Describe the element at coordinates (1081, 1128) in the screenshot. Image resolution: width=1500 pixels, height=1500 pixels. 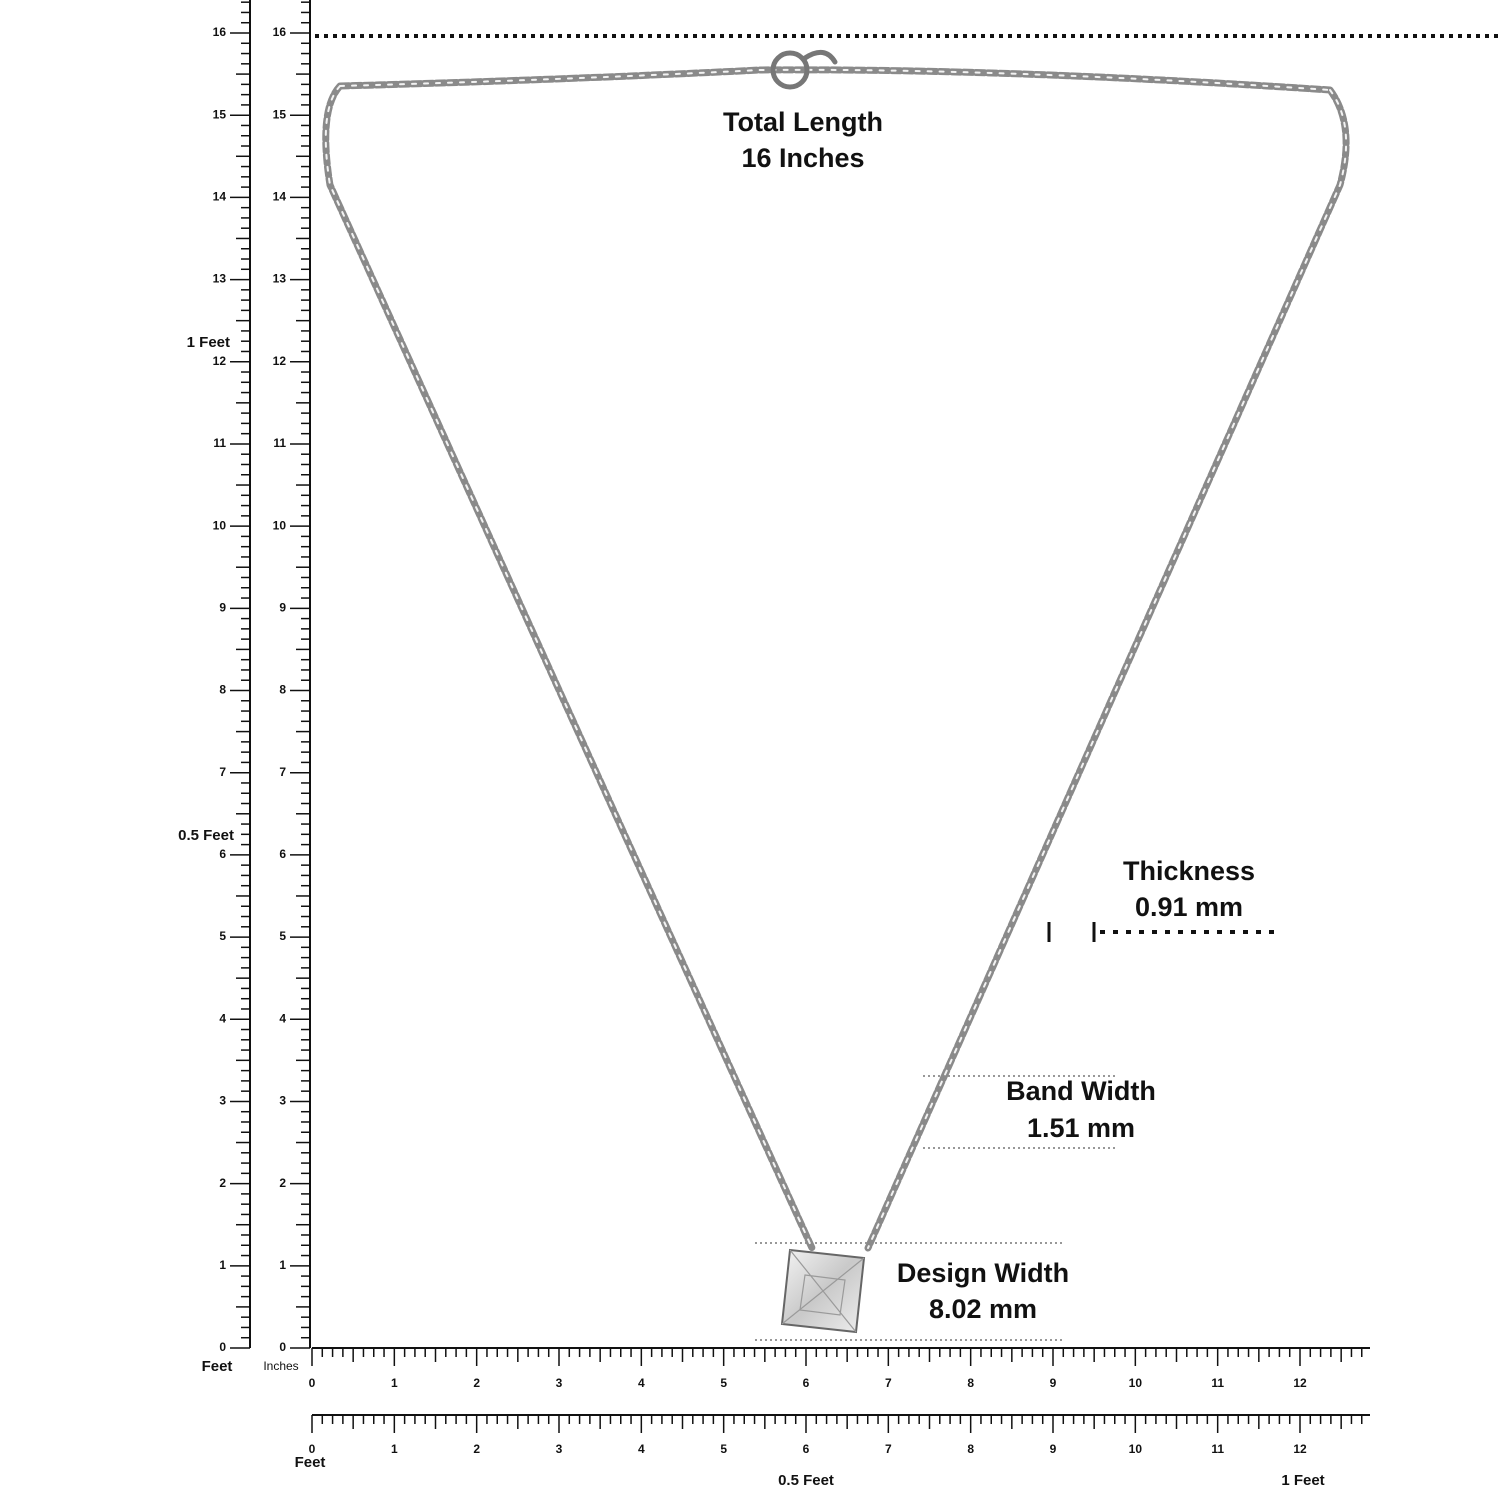
I see `annotation-value: 1.51 mm` at that location.